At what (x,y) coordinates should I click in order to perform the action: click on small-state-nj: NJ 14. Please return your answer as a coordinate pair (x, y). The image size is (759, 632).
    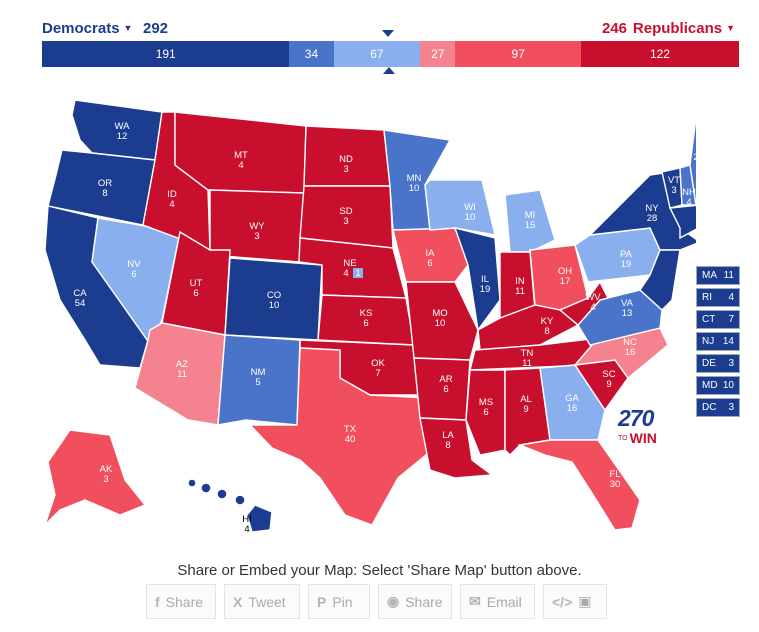
    Looking at the image, I should click on (718, 341).